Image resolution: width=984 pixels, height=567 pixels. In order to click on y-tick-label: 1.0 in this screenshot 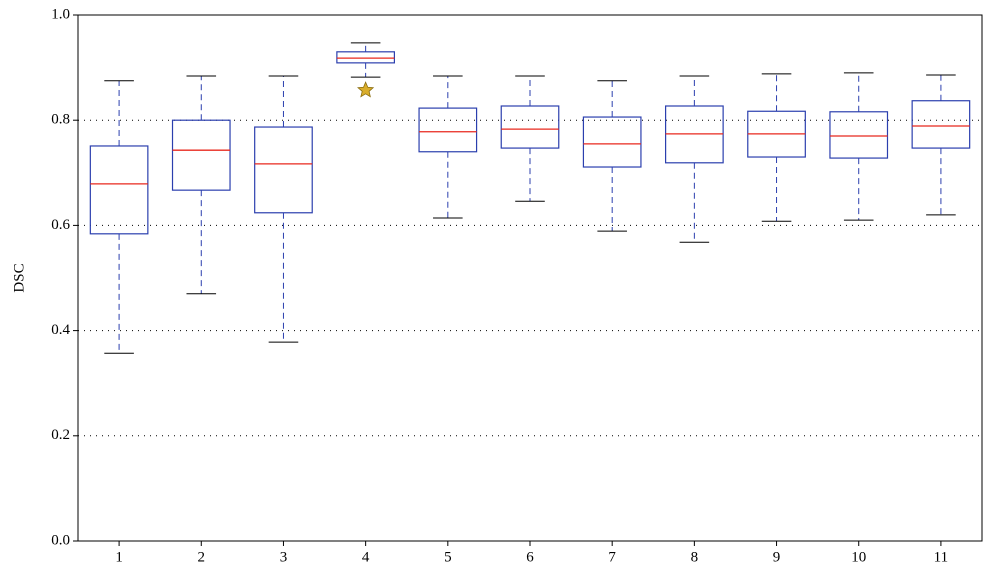, I will do `click(60, 14)`.